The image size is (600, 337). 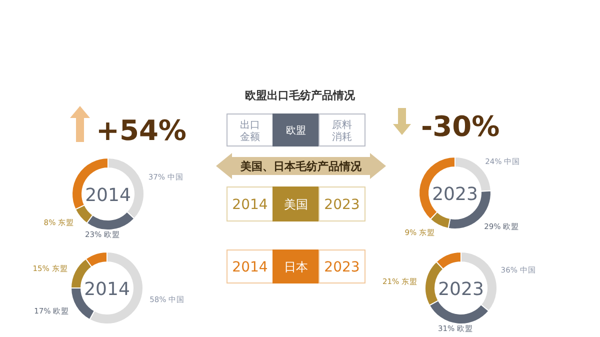 What do you see at coordinates (250, 131) in the screenshot?
I see `text: 出口金额` at bounding box center [250, 131].